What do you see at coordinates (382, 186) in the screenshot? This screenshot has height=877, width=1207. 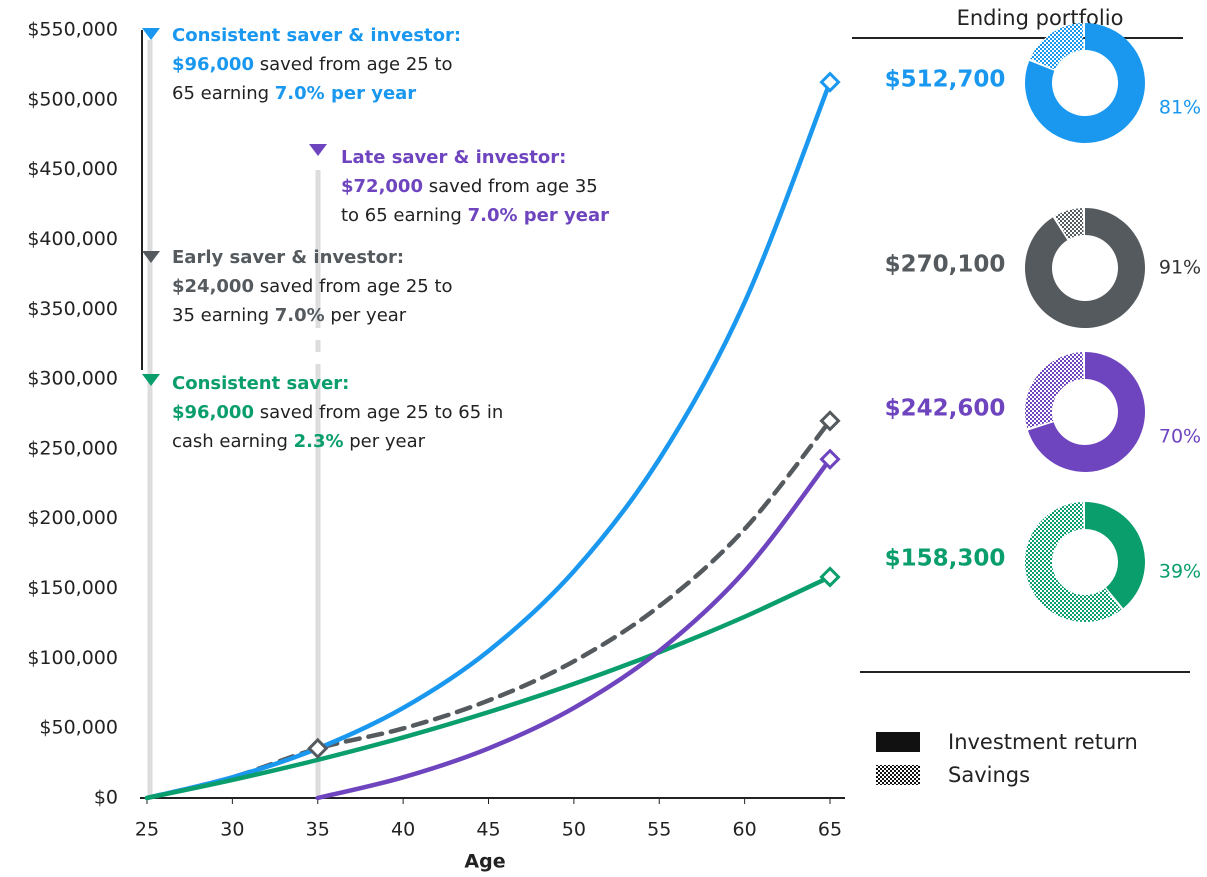 I see `annotation-text: $72,000` at bounding box center [382, 186].